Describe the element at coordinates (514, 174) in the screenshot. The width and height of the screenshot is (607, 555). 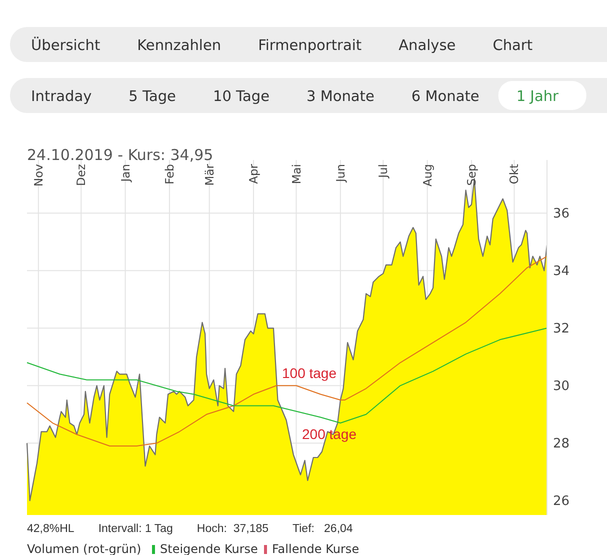
I see `x-tick-label: Okt` at that location.